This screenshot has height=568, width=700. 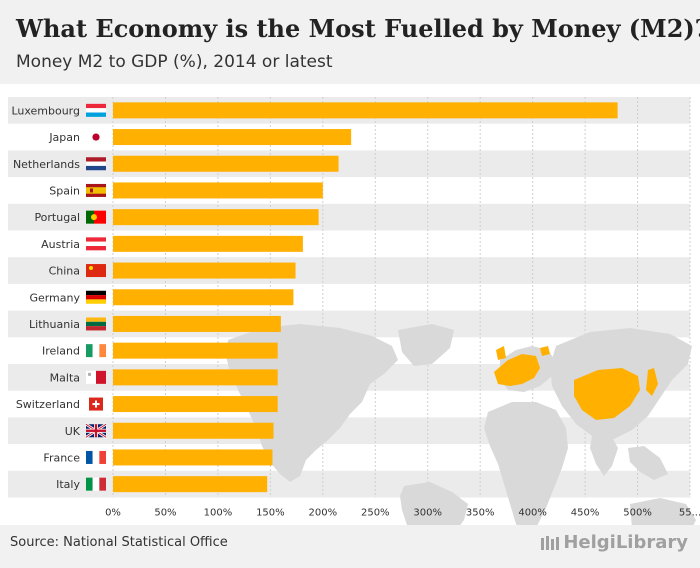 What do you see at coordinates (96, 164) in the screenshot?
I see `netherlands-flag` at bounding box center [96, 164].